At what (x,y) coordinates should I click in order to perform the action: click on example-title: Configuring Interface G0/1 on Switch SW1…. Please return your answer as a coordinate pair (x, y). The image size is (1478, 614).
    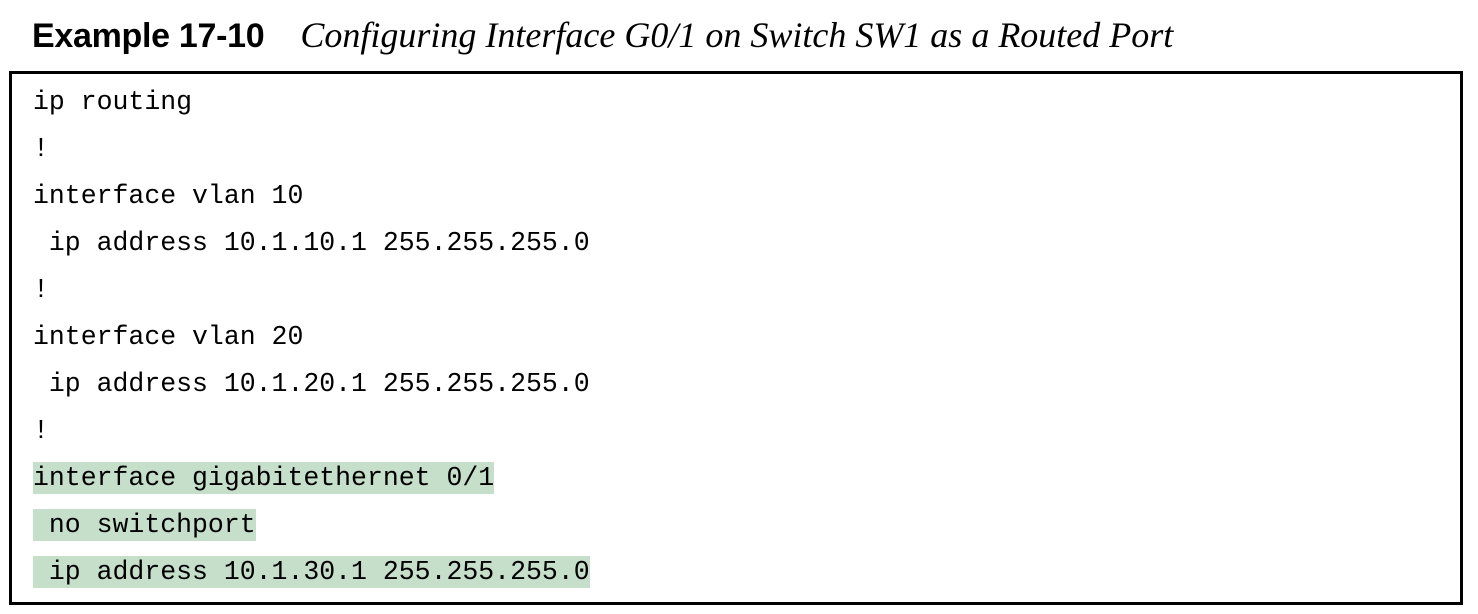
    Looking at the image, I should click on (737, 35).